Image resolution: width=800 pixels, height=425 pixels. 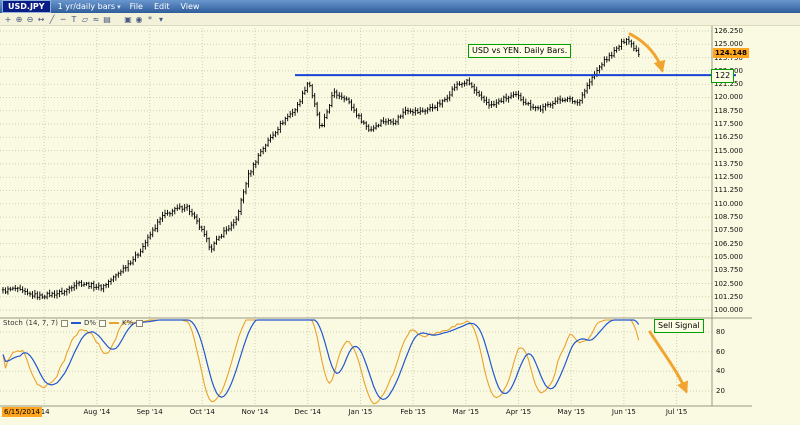 I want to click on last-price-tag: 124.148, so click(x=731, y=53).